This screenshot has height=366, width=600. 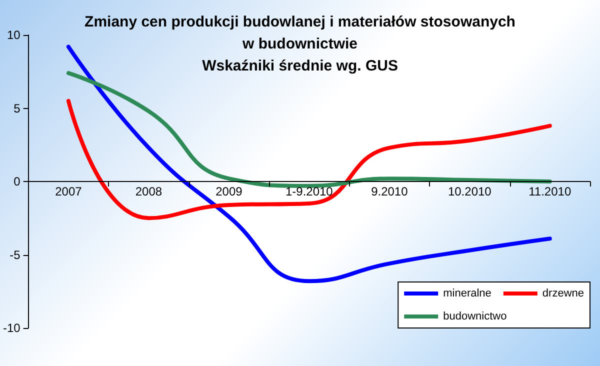 I want to click on y-tick-label: -10, so click(x=12, y=328).